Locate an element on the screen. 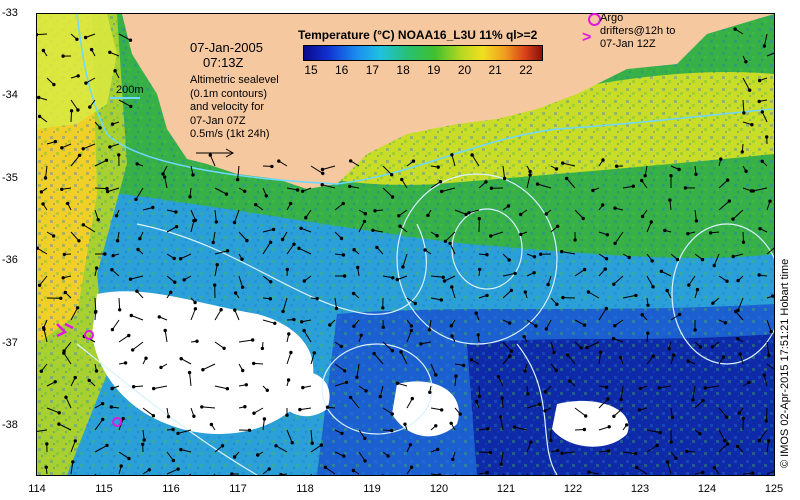  altimetry-note-line: 0.5m/s (1kt 24h) is located at coordinates (230, 134).